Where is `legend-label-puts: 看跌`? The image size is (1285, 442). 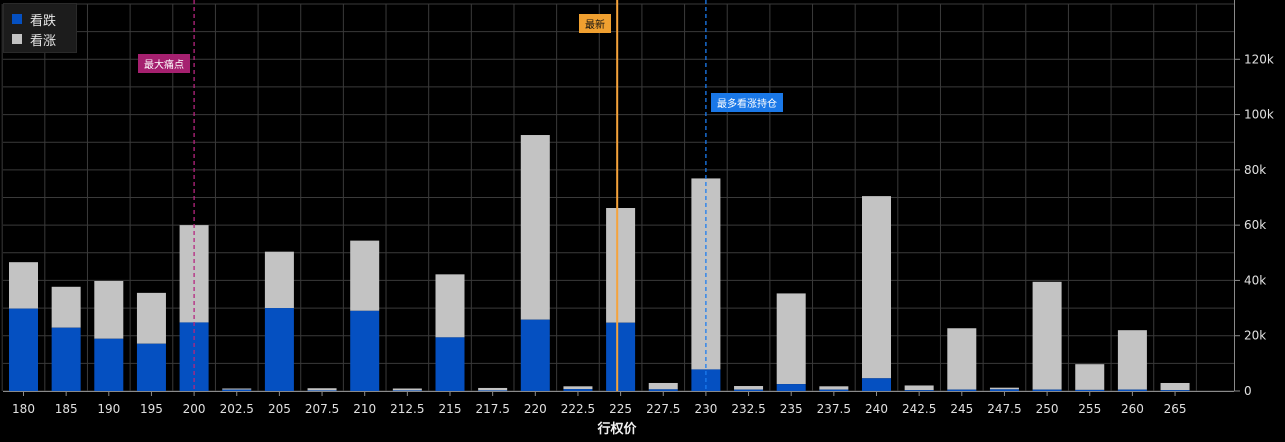
legend-label-puts: 看跌 is located at coordinates (43, 21).